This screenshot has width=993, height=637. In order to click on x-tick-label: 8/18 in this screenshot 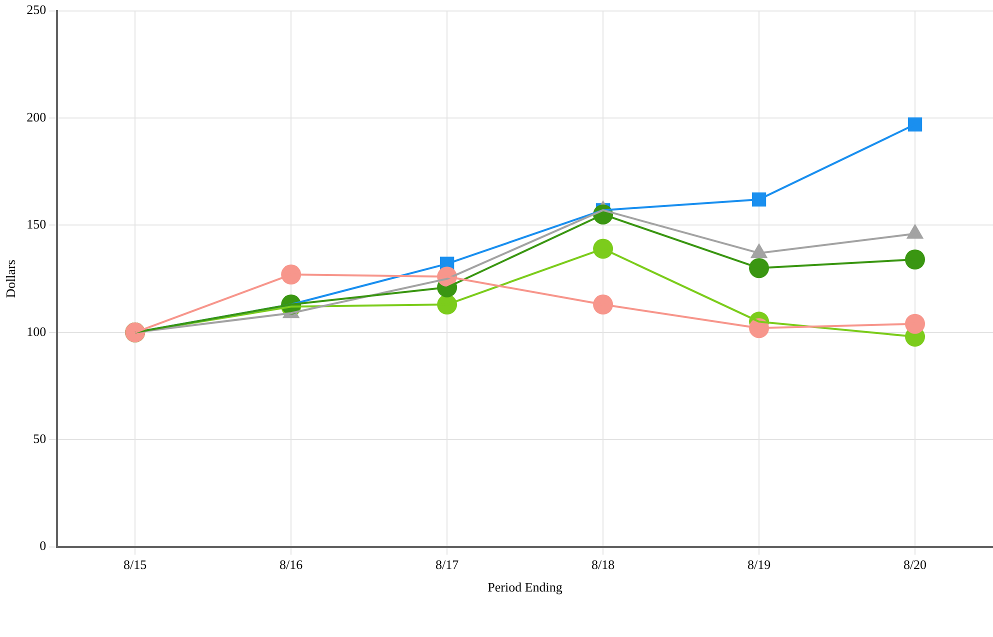, I will do `click(603, 564)`.